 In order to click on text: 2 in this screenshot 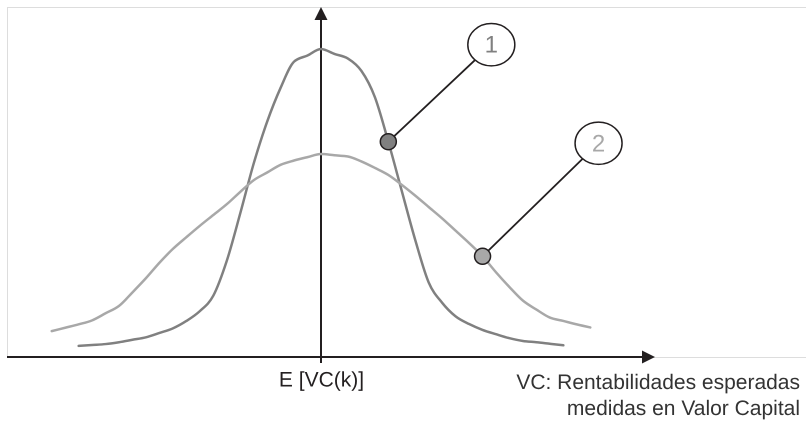, I will do `click(599, 144)`.